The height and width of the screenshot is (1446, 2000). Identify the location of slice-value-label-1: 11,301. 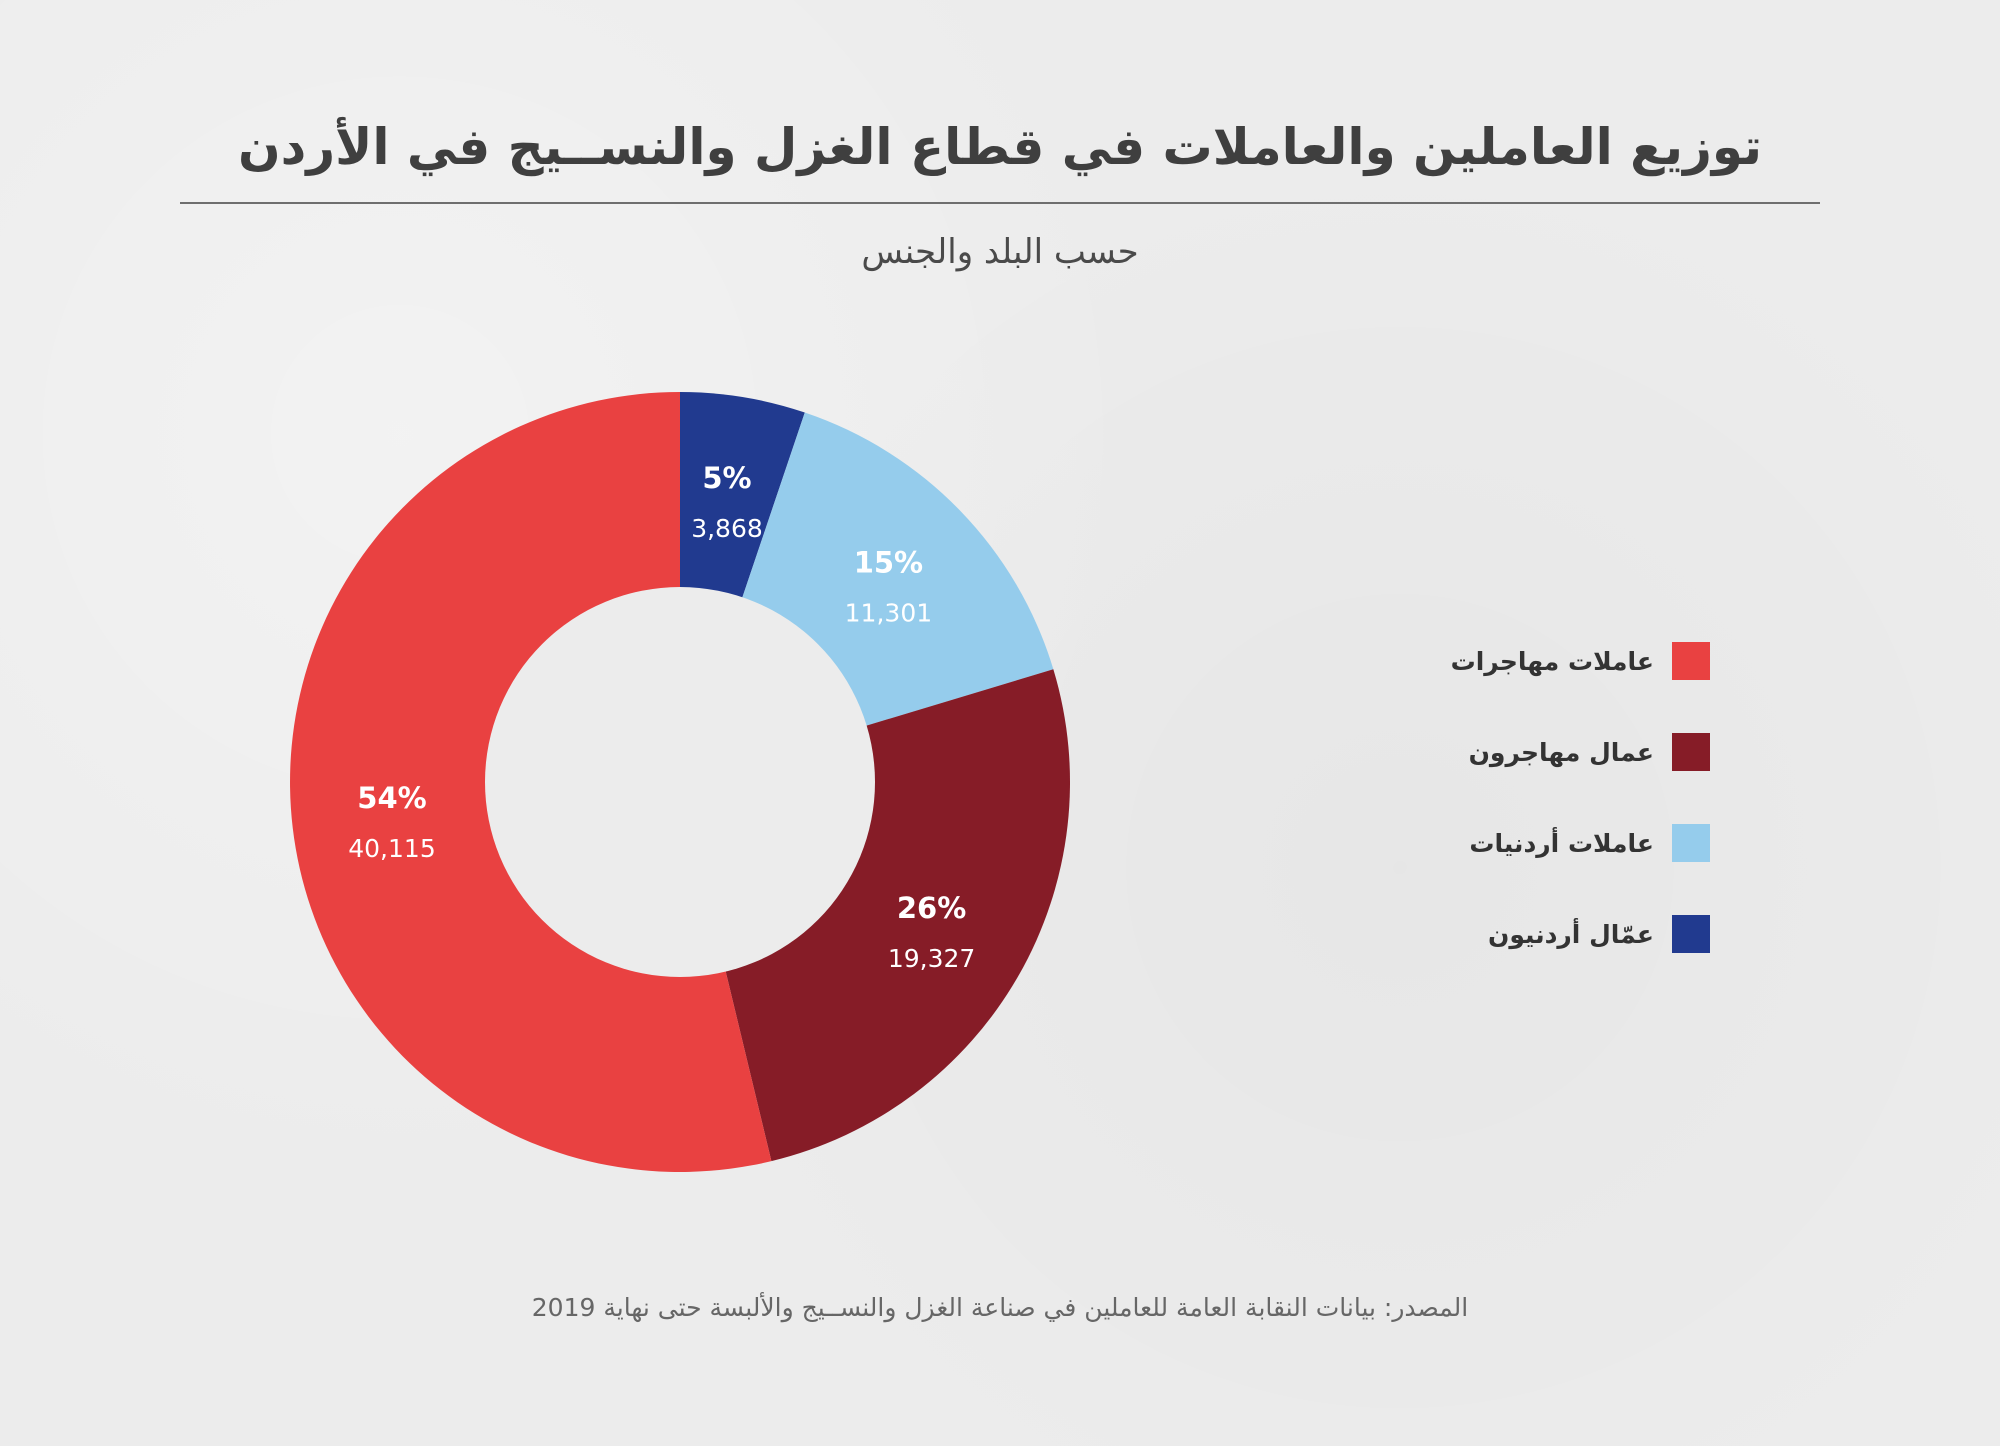
(888, 612).